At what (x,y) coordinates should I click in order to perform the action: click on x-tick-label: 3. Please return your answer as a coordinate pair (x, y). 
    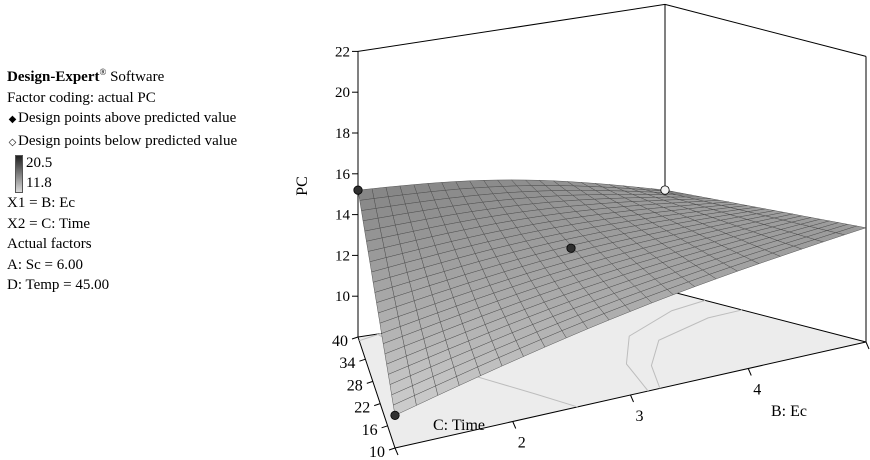
    Looking at the image, I should click on (640, 416).